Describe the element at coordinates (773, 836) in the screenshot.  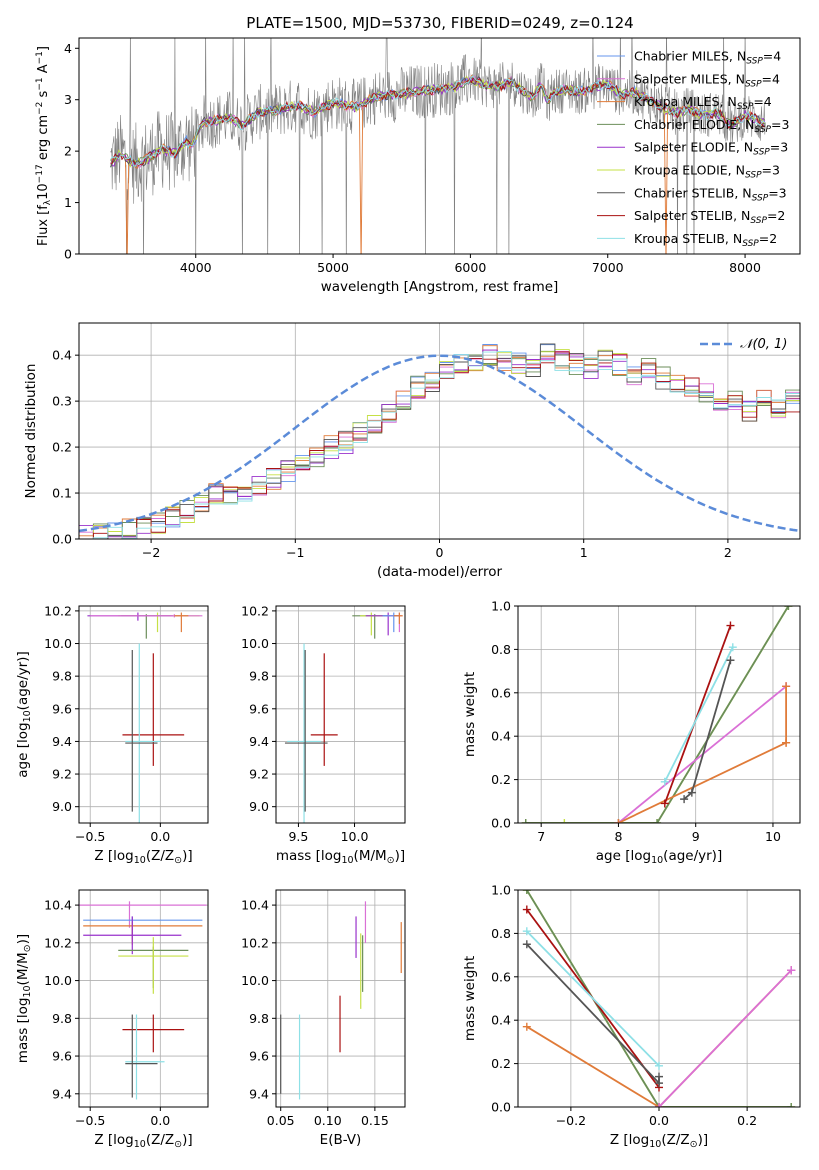
I see `x-tick-label: 10` at that location.